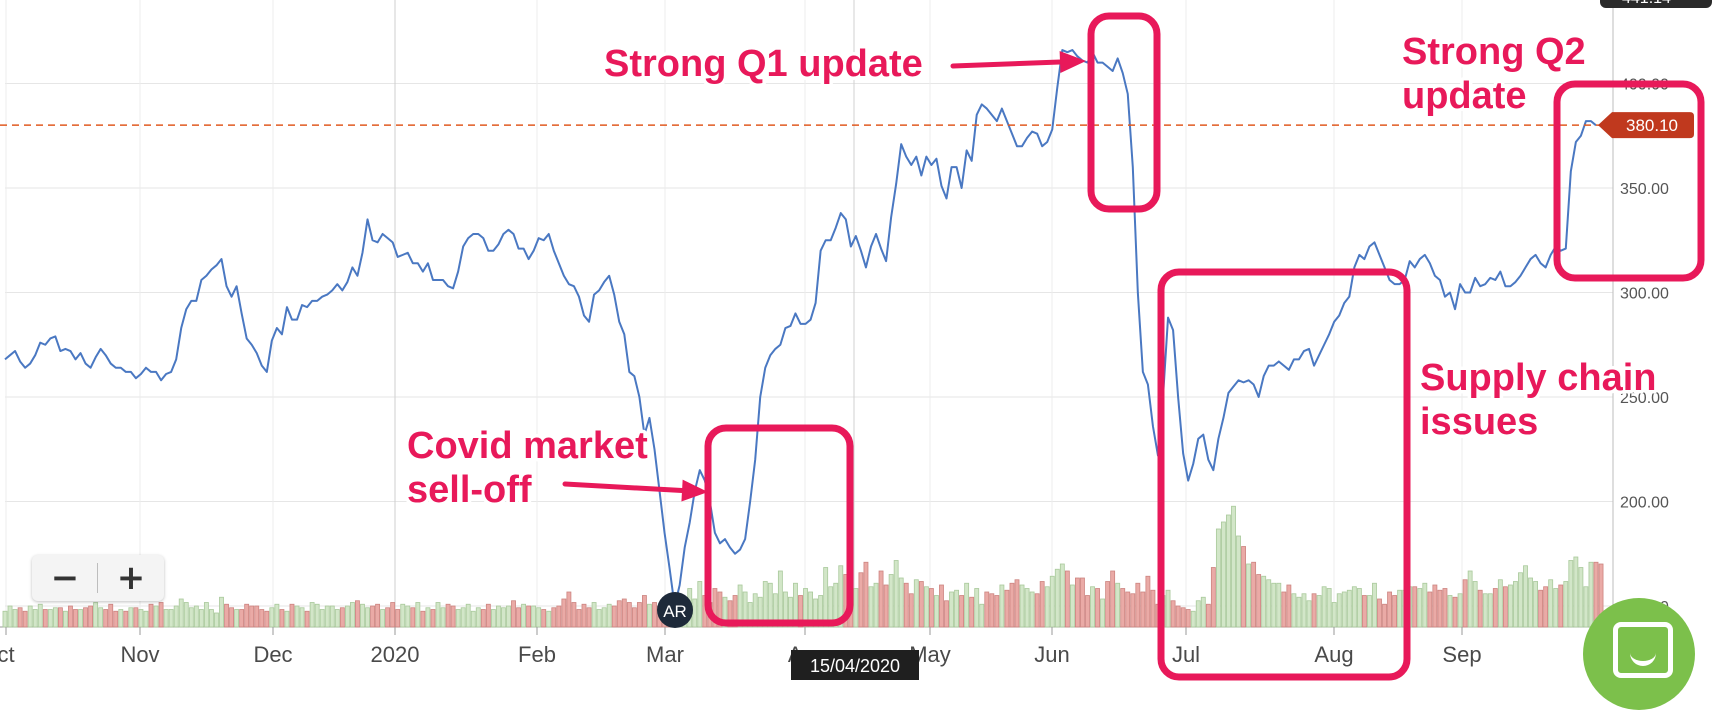 The height and width of the screenshot is (710, 1712). I want to click on current-price-label: 380.10, so click(1652, 125).